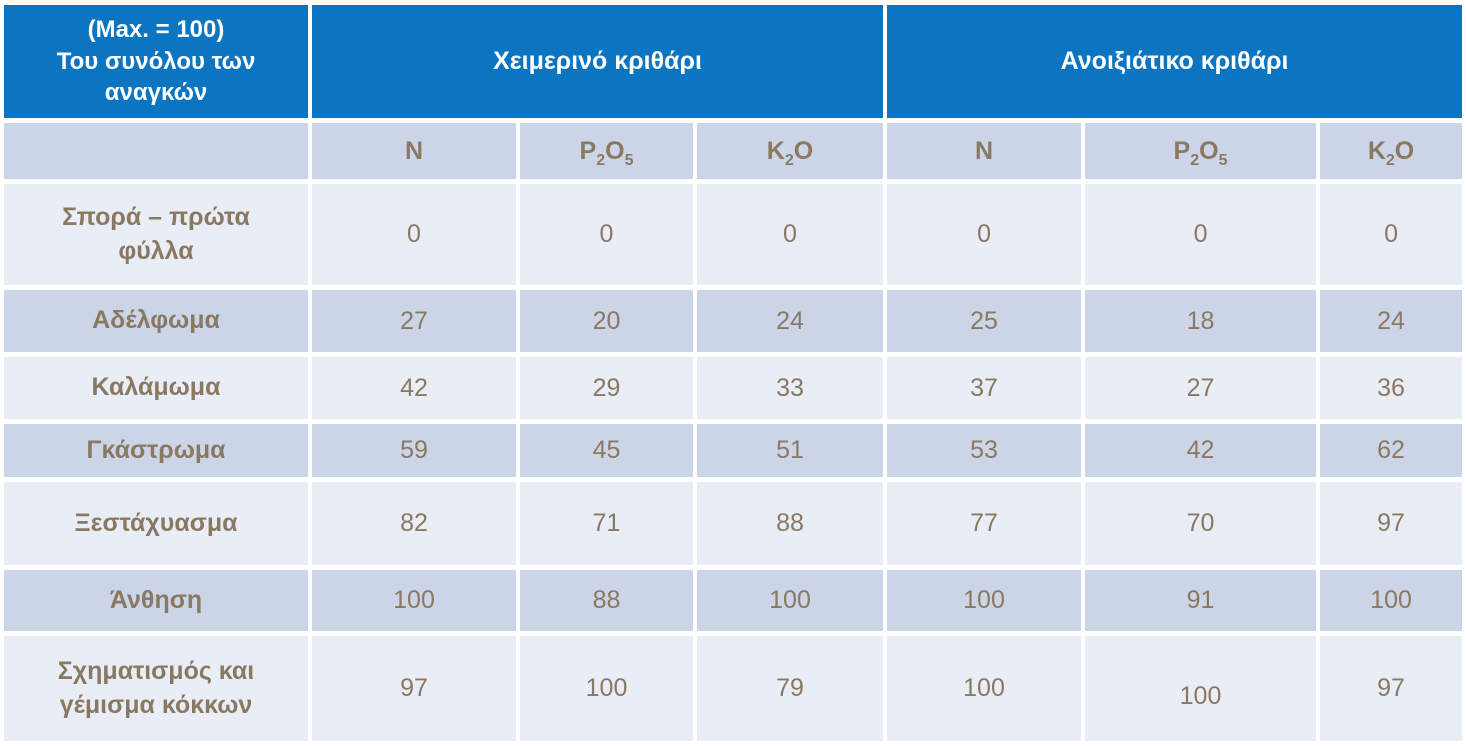 This screenshot has height=746, width=1466. I want to click on stage-label: Γκάστρωμα, so click(156, 450).